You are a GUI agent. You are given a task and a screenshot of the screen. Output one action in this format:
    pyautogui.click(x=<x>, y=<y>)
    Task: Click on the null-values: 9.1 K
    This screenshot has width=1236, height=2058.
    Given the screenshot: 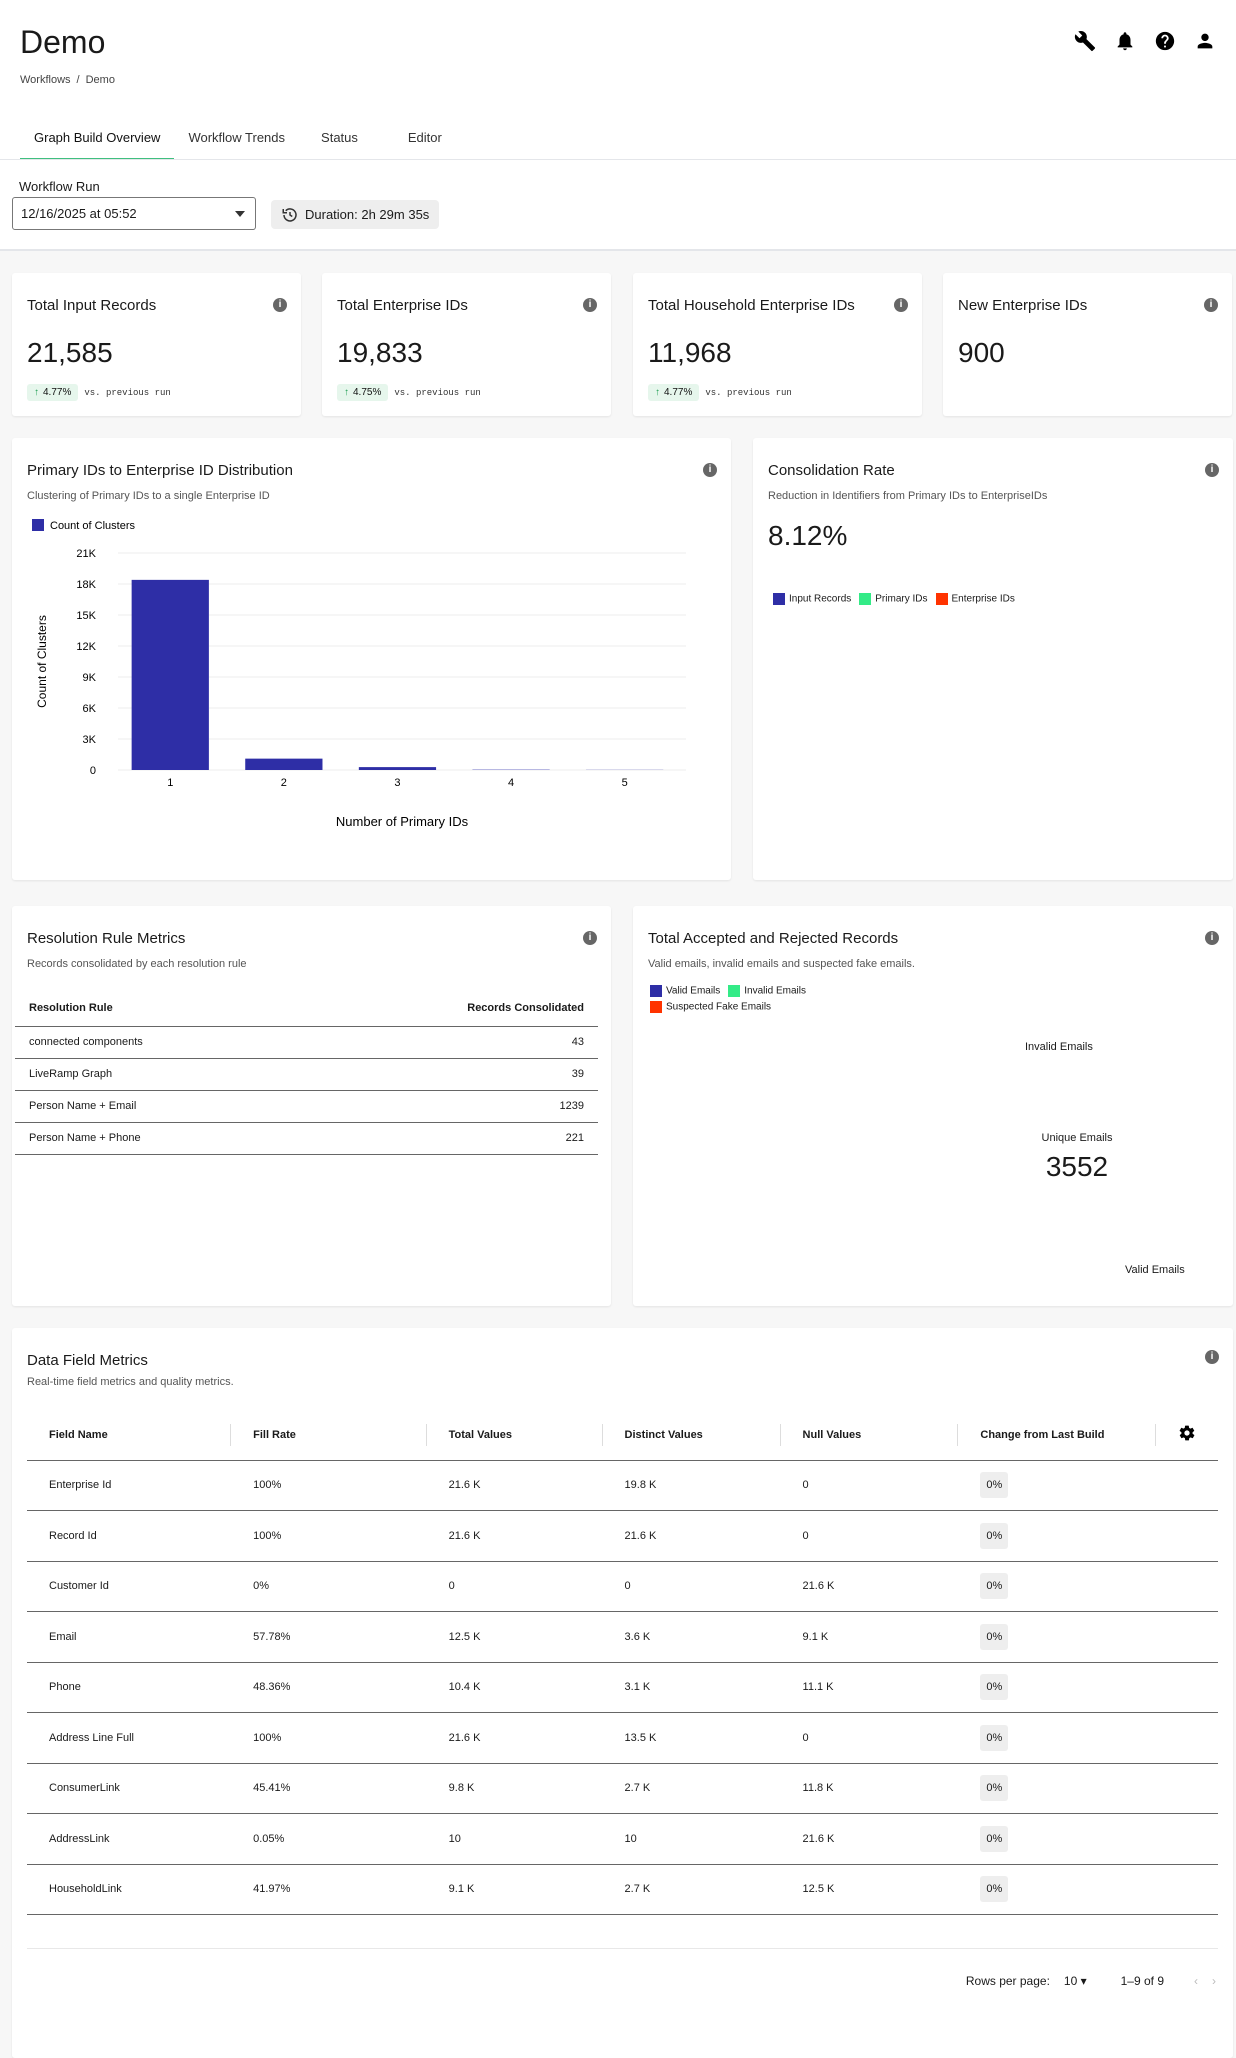 What is the action you would take?
    pyautogui.click(x=870, y=1637)
    